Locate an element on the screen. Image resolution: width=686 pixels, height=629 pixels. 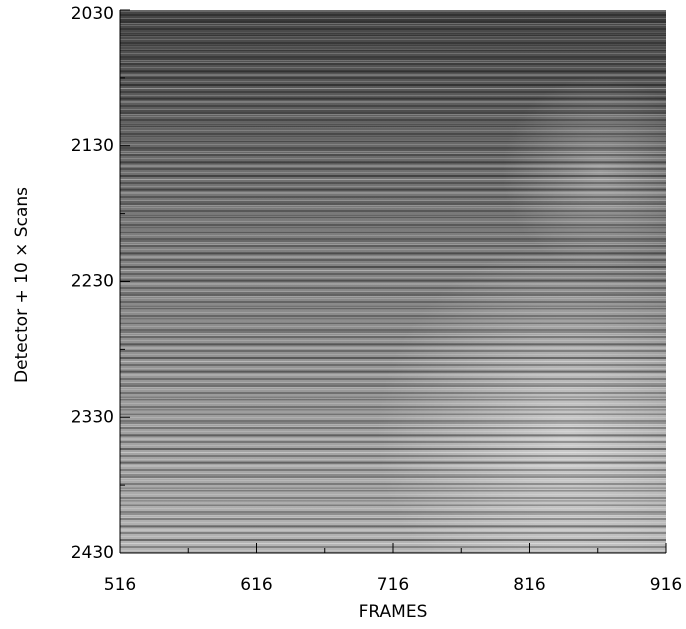
y-tick-label: 2330 is located at coordinates (92, 417).